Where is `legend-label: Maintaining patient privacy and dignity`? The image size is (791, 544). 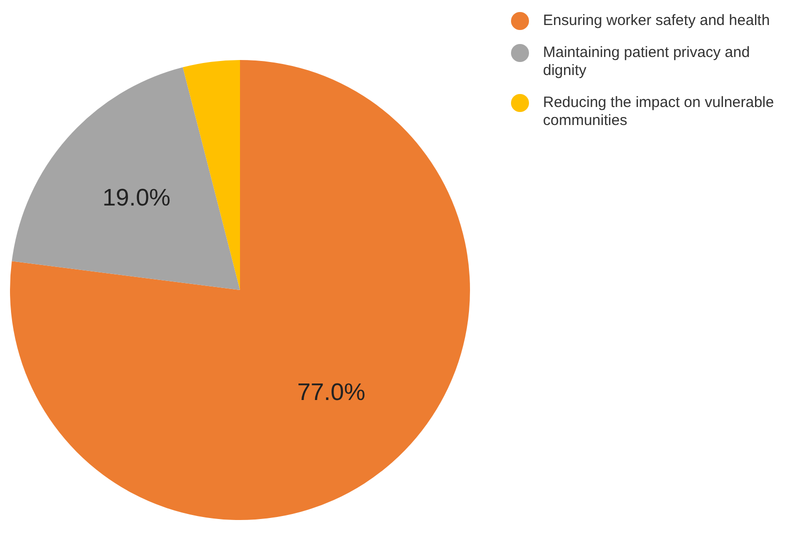
legend-label: Maintaining patient privacy and dignity is located at coordinates (647, 62).